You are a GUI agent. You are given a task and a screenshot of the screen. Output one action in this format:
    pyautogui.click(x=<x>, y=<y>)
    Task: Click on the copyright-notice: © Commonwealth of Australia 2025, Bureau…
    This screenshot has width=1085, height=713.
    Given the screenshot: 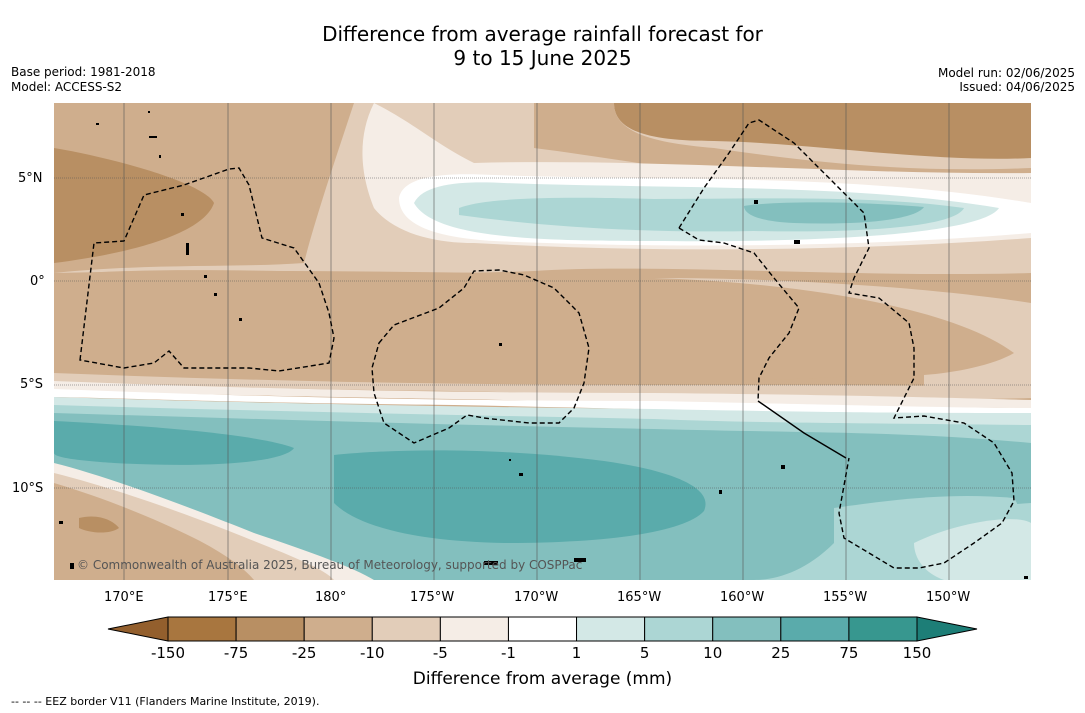 What is the action you would take?
    pyautogui.click(x=330, y=565)
    